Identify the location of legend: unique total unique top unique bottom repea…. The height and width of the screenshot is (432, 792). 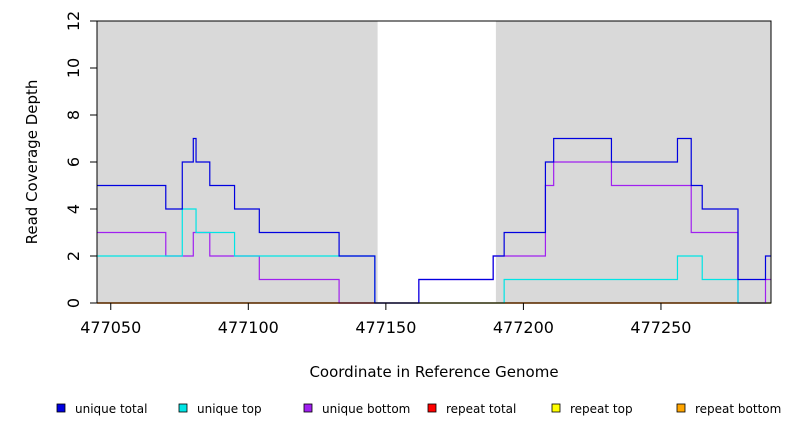
(418, 409).